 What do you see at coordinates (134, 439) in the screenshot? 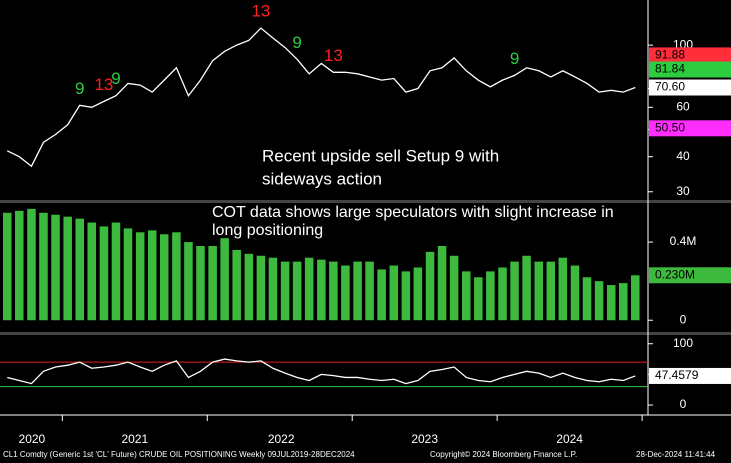
I see `x-tick-label: 2021` at bounding box center [134, 439].